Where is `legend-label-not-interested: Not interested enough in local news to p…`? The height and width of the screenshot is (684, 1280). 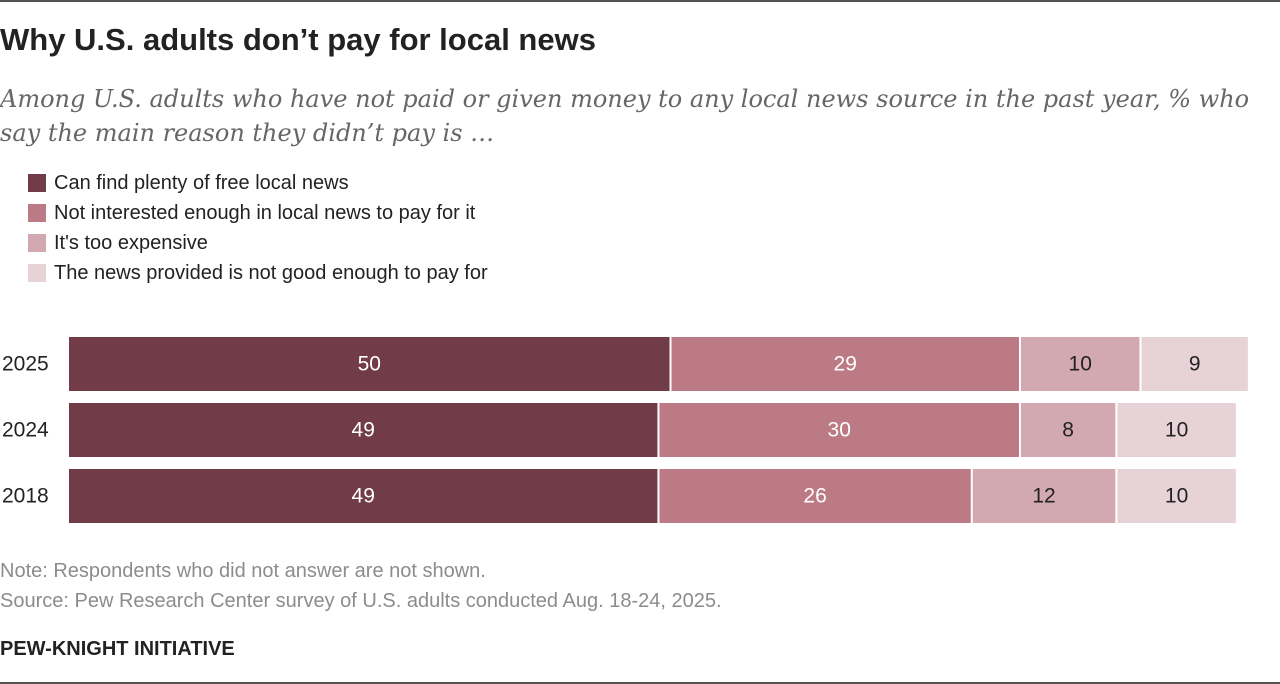
legend-label-not-interested: Not interested enough in local news to p… is located at coordinates (265, 212).